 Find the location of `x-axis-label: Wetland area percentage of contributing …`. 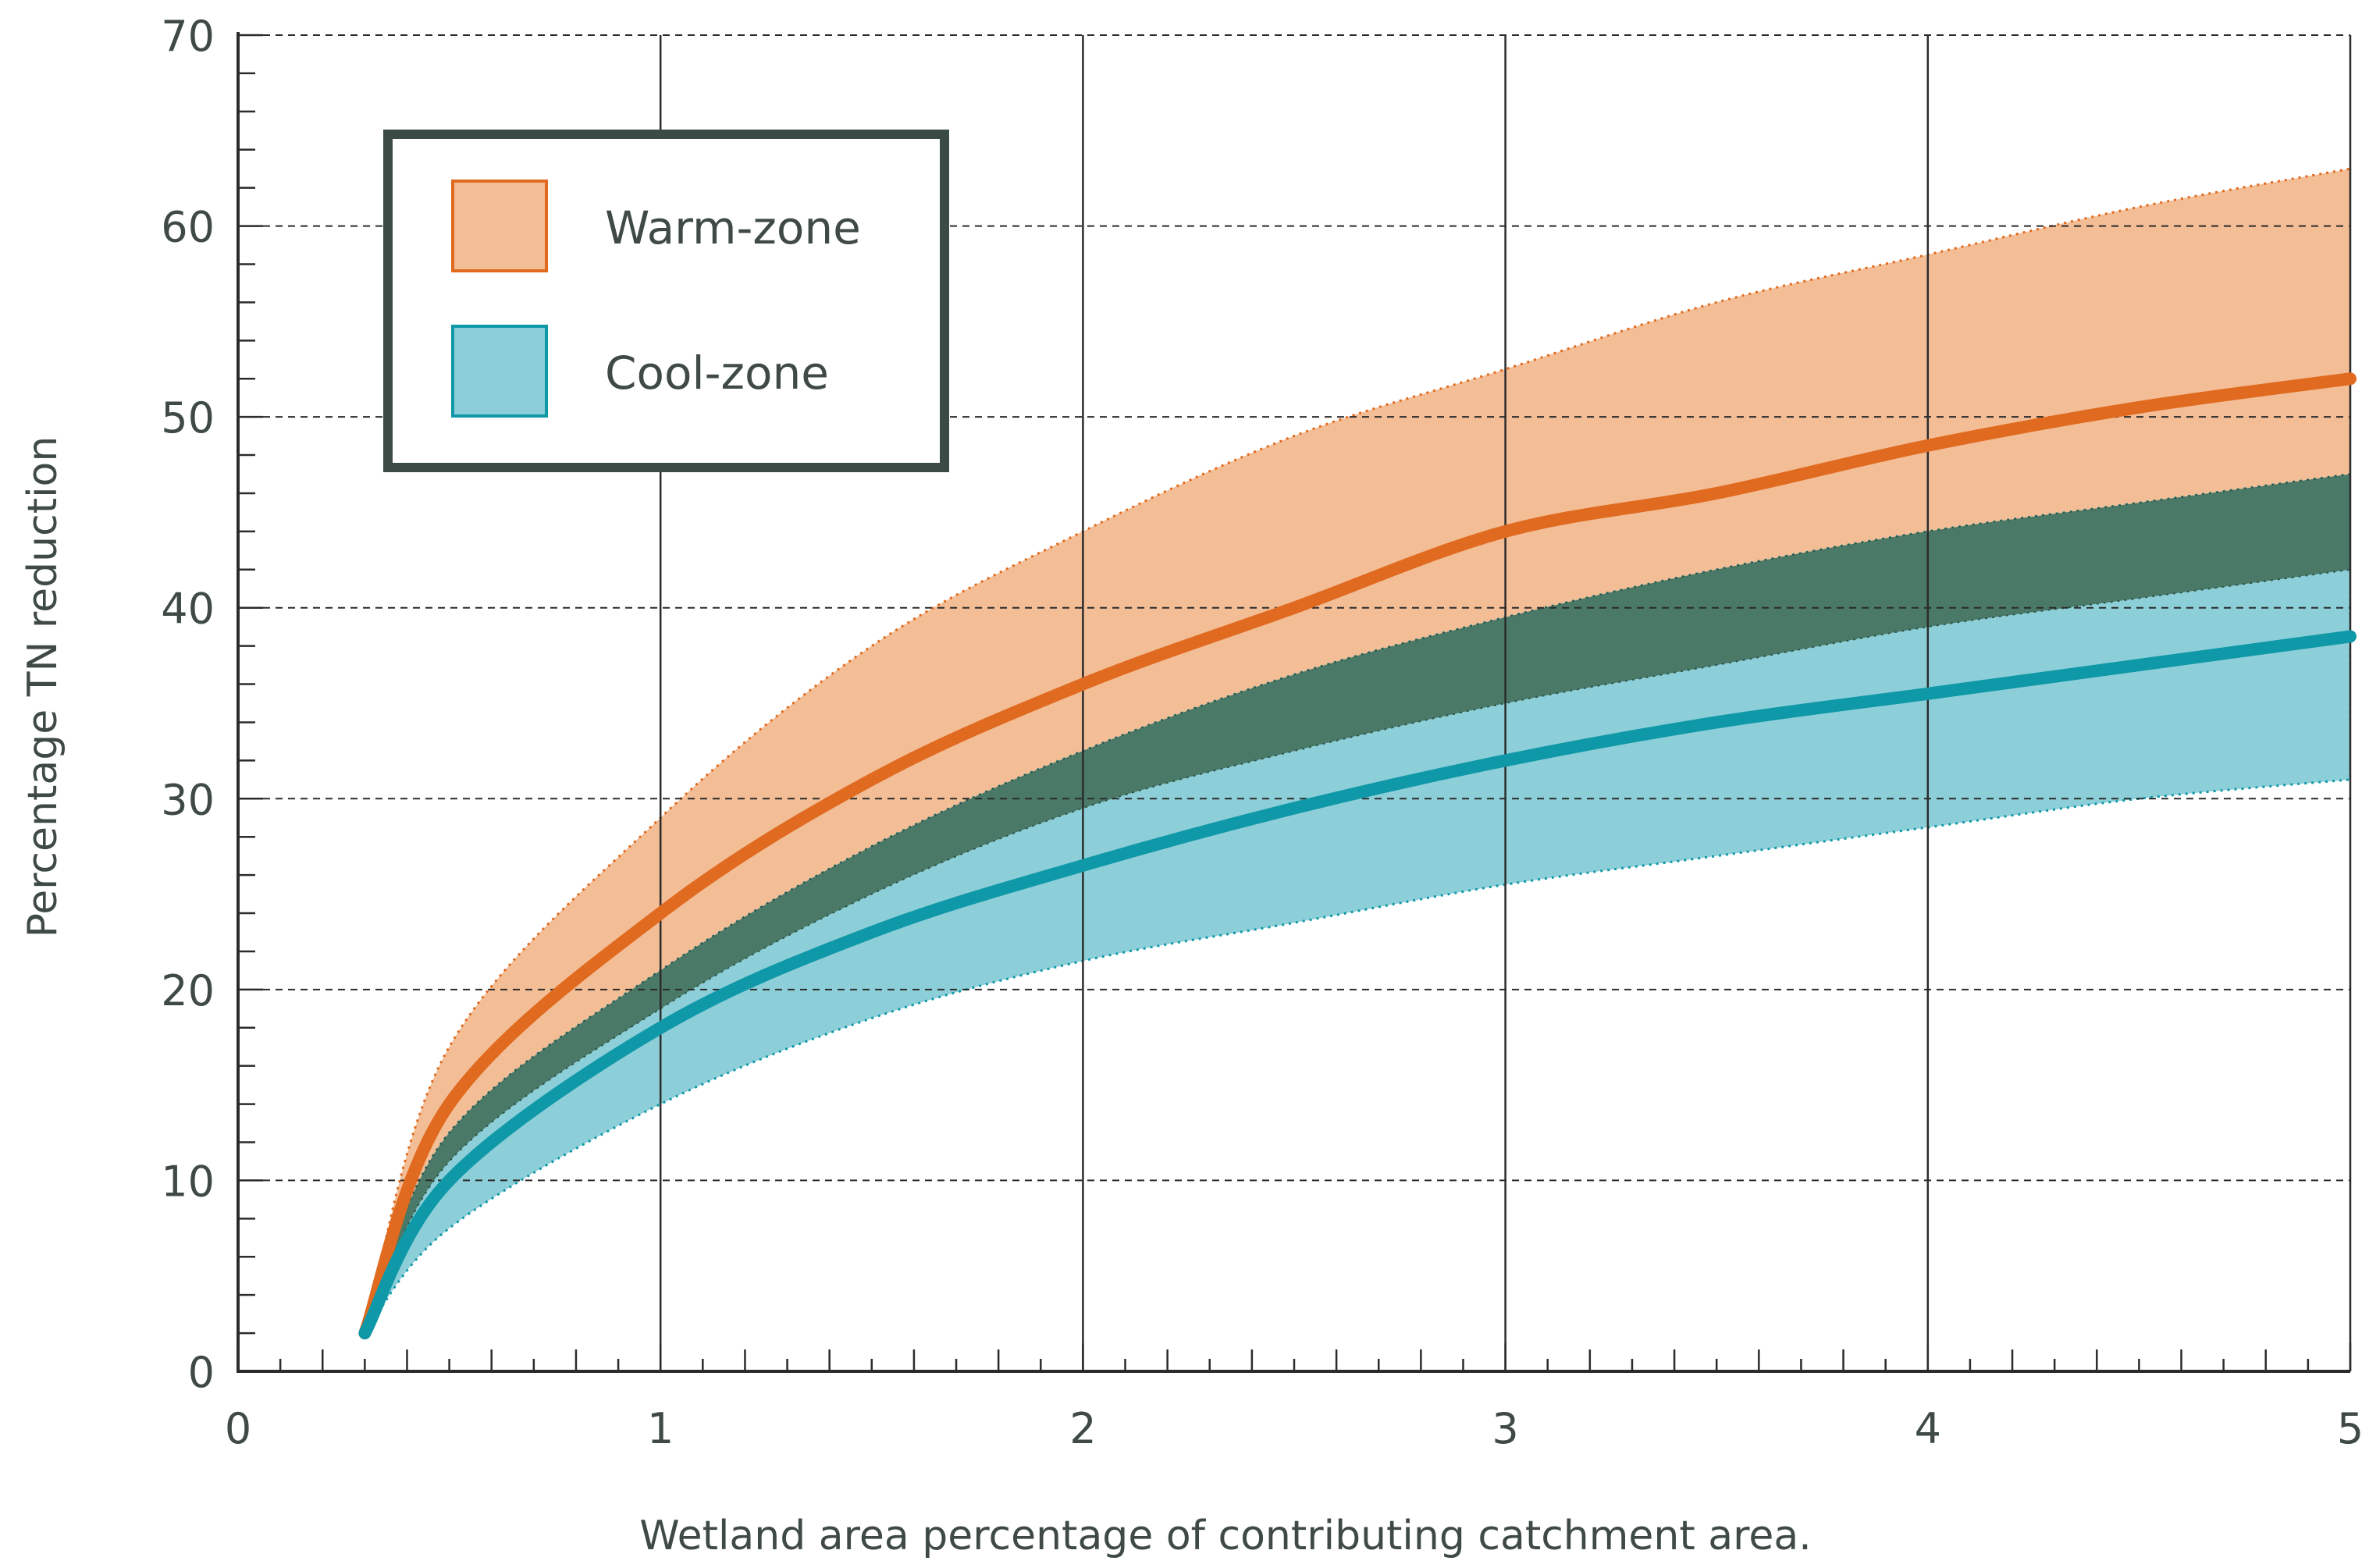

x-axis-label: Wetland area percentage of contributing … is located at coordinates (1225, 1536).